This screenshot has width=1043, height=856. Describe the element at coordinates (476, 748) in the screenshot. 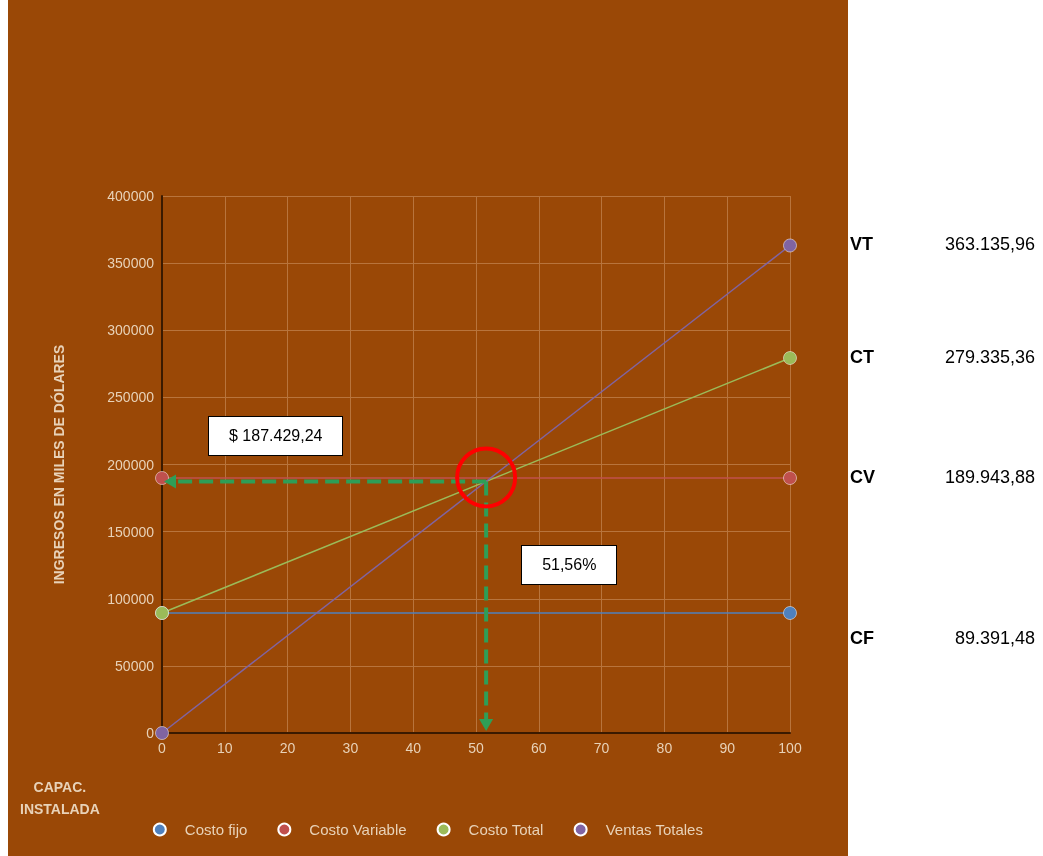

I see `x-tick-label: 50` at that location.